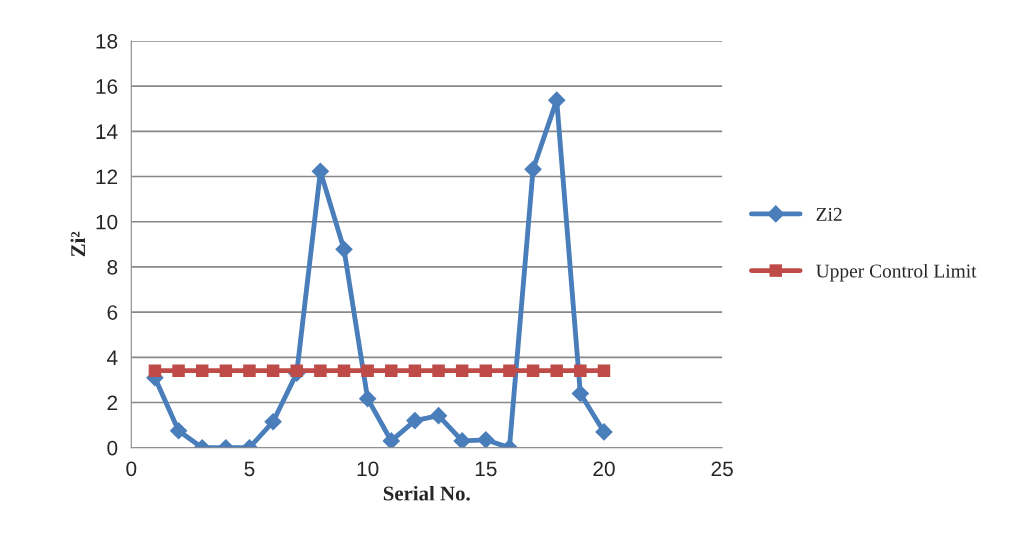  Describe the element at coordinates (112, 357) in the screenshot. I see `y-tick-label: 4` at that location.